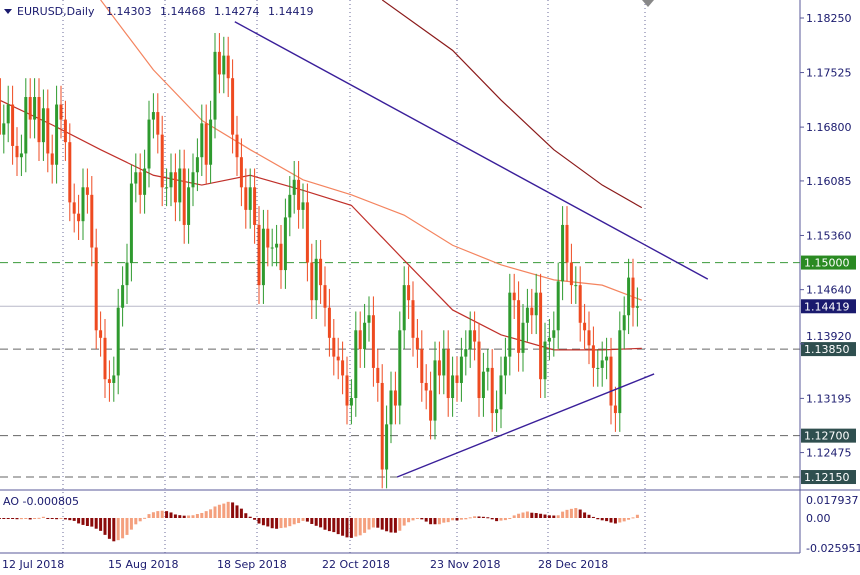 The width and height of the screenshot is (860, 575). Describe the element at coordinates (252, 564) in the screenshot. I see `x-tick-label: 18 Sep 2018` at that location.